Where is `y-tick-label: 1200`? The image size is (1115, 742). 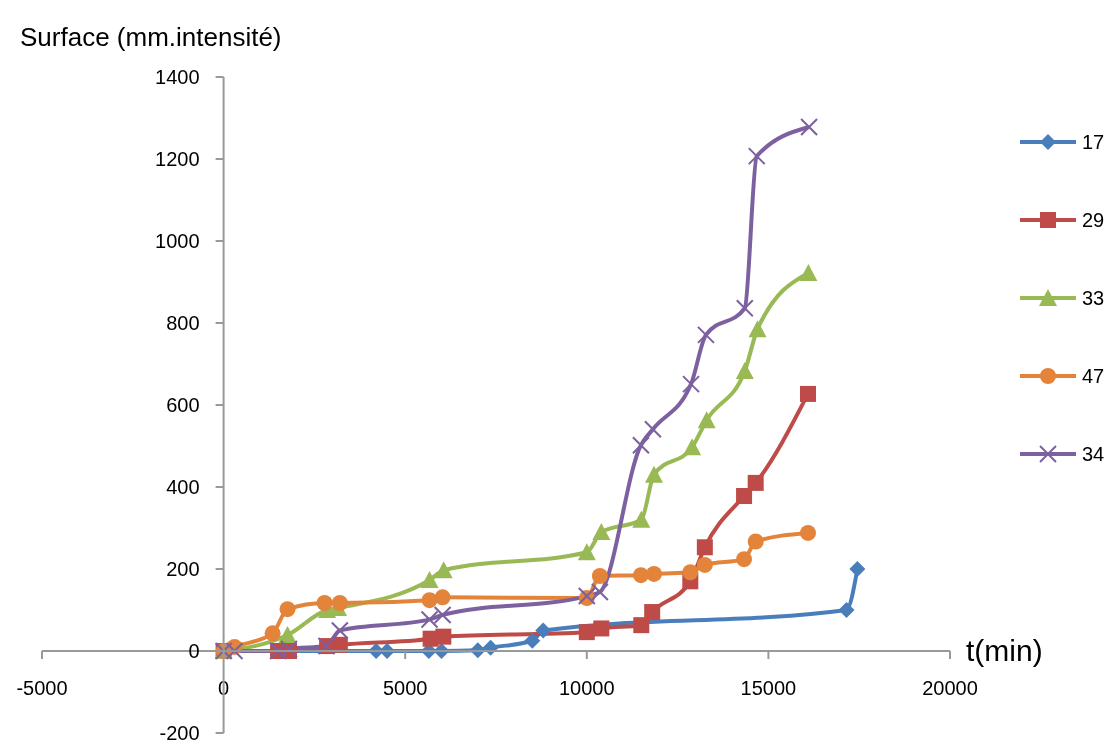
y-tick-label: 1200 is located at coordinates (177, 159).